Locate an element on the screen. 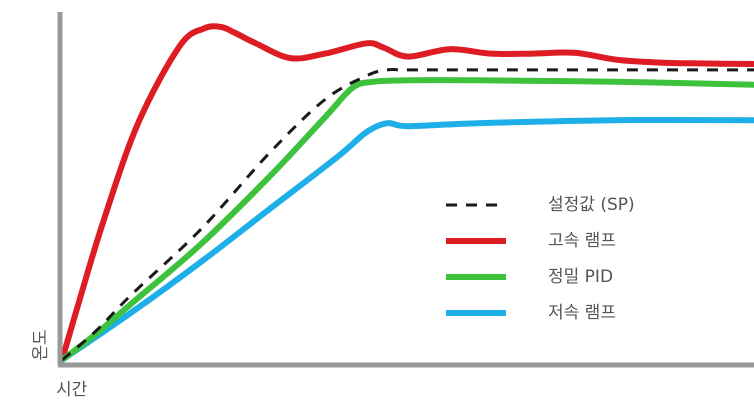 This screenshot has width=754, height=405. y-axis-label: 온도 is located at coordinates (41, 344).